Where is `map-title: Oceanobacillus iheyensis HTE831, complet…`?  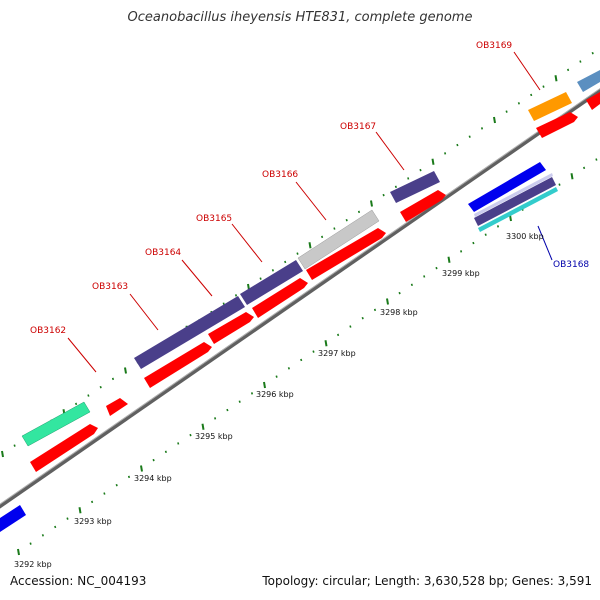 map-title: Oceanobacillus iheyensis HTE831, complet… is located at coordinates (300, 17).